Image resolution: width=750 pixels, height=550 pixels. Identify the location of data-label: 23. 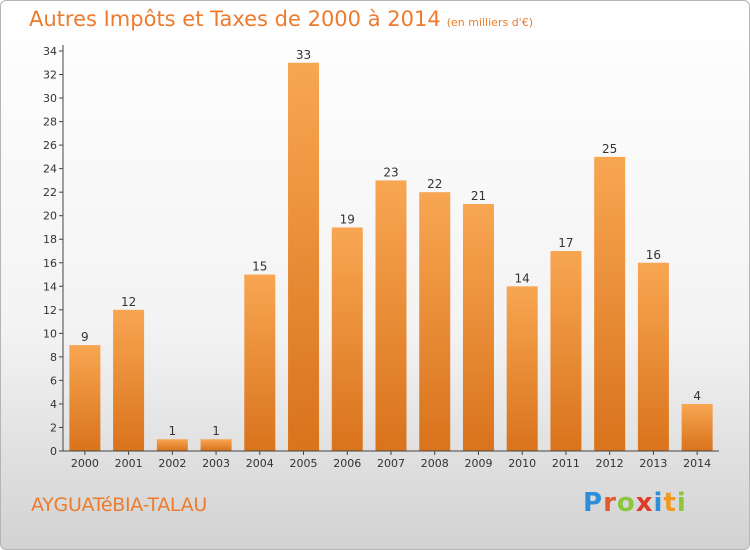
(390, 172).